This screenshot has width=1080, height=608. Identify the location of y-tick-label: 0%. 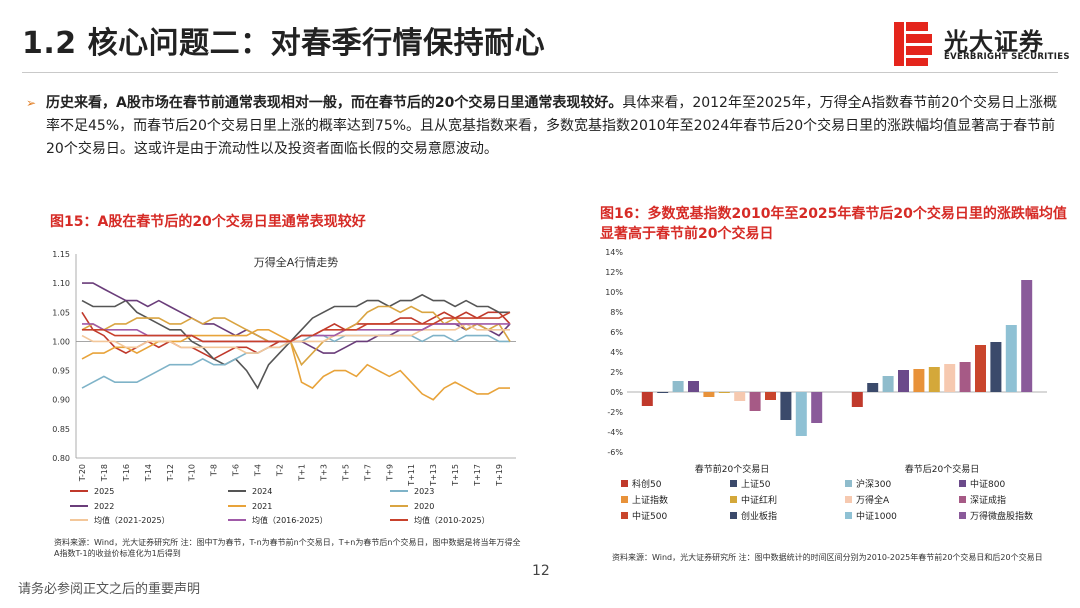
(616, 392).